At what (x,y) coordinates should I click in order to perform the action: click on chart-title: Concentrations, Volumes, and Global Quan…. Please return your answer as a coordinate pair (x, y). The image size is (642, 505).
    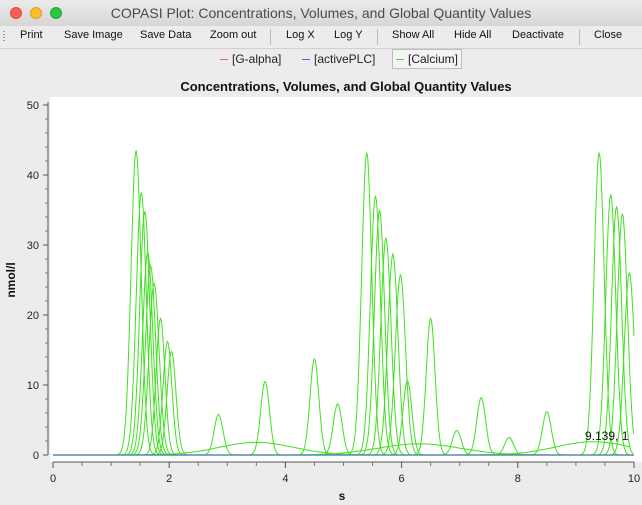
    Looking at the image, I should click on (346, 86).